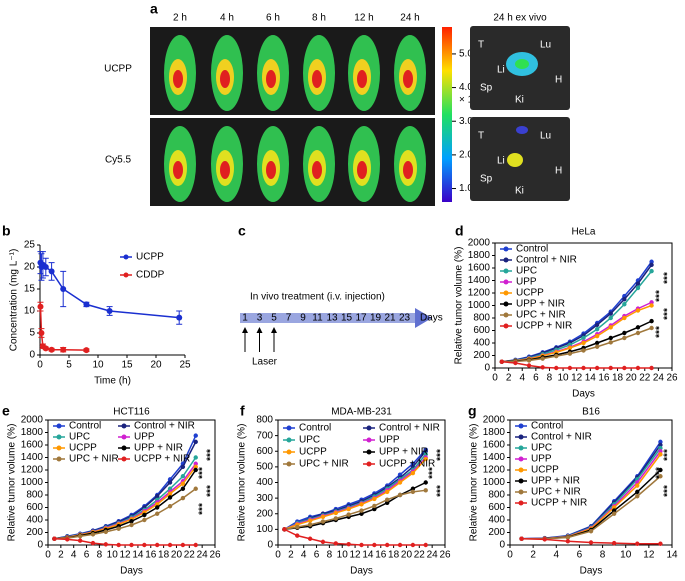 The width and height of the screenshot is (685, 581). I want to click on legend-label: UPC + NIR, so click(556, 492).